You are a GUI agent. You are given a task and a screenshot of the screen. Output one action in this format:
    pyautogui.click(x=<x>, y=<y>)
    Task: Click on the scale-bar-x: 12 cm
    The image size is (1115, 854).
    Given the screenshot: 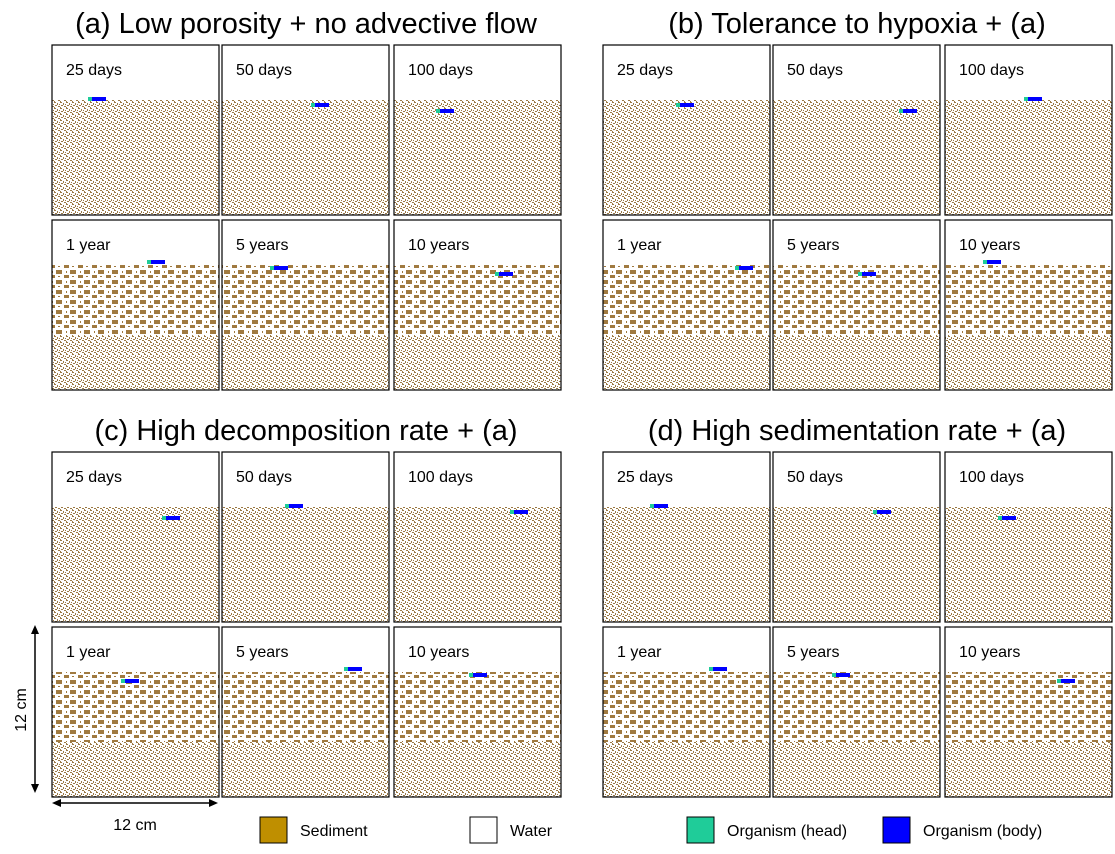 What is the action you would take?
    pyautogui.click(x=135, y=816)
    